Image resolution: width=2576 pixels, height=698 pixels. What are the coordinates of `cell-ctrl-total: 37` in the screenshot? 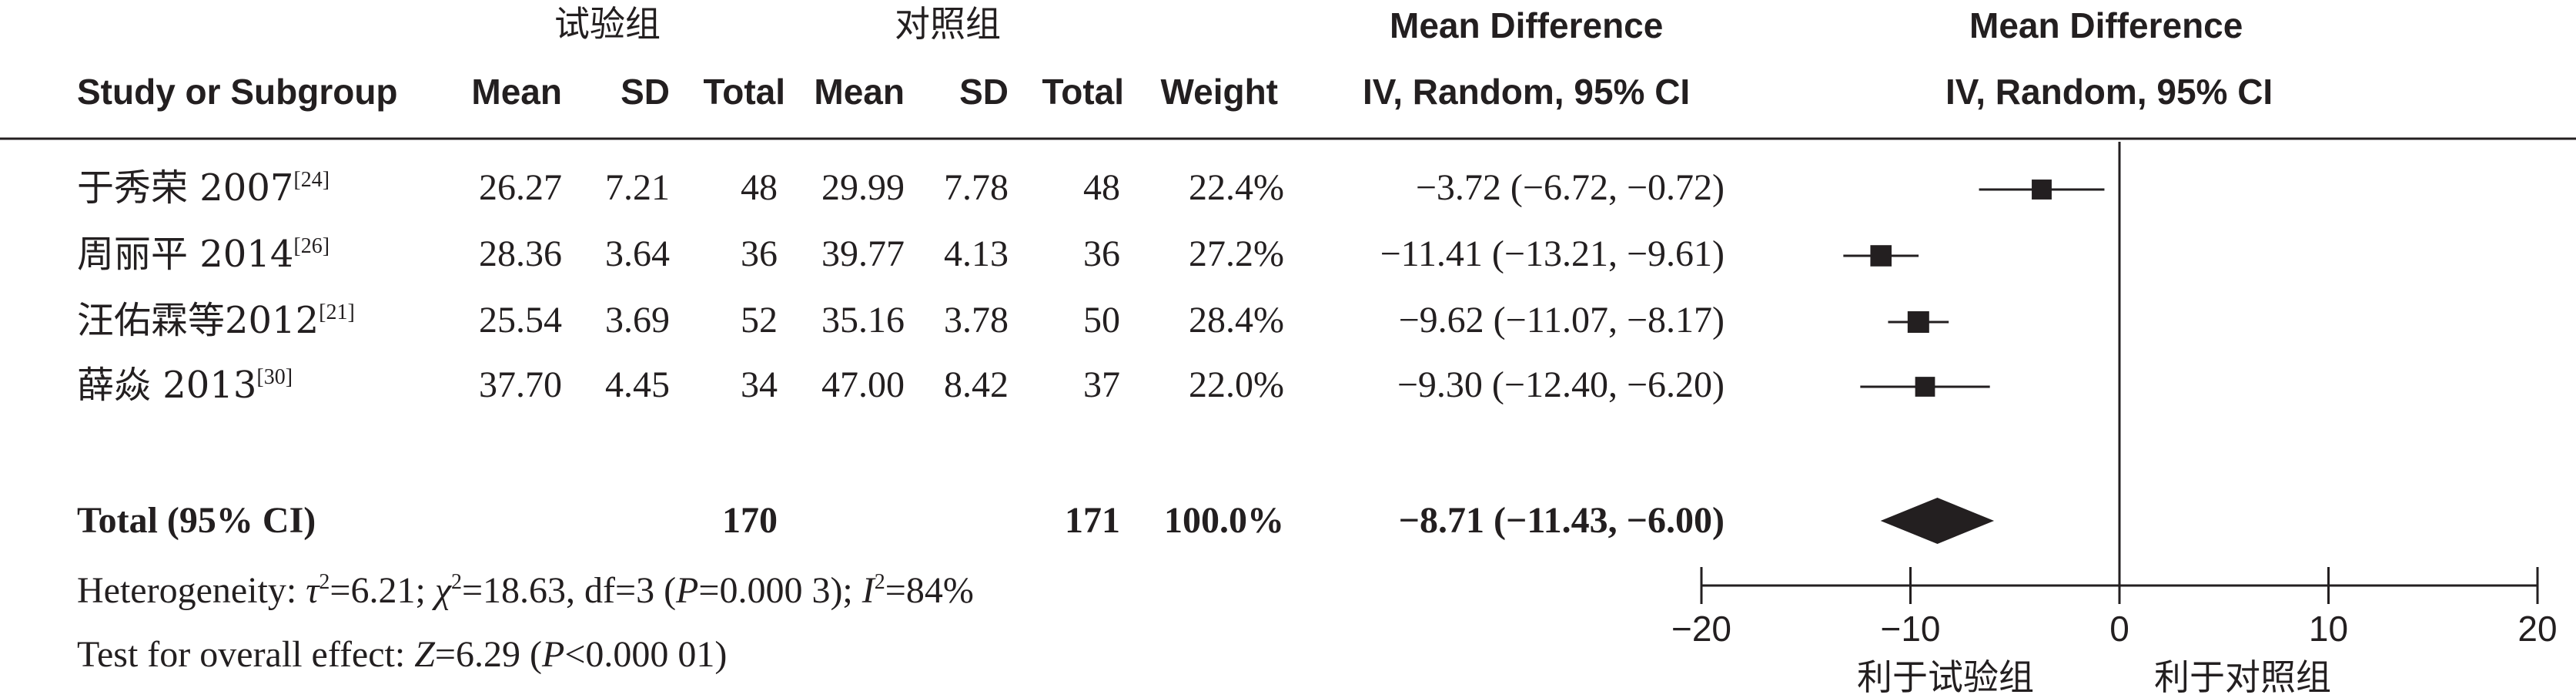 It's located at (1102, 385).